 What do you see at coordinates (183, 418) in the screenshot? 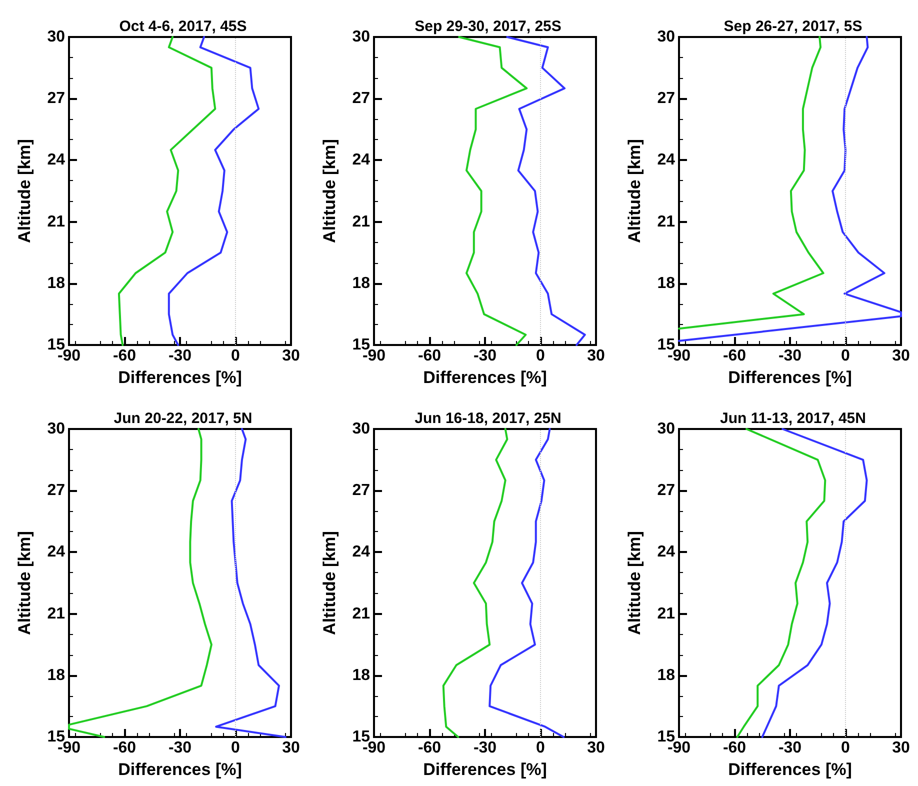
I see `chart-title: Jun 20-22, 2017, 5N` at bounding box center [183, 418].